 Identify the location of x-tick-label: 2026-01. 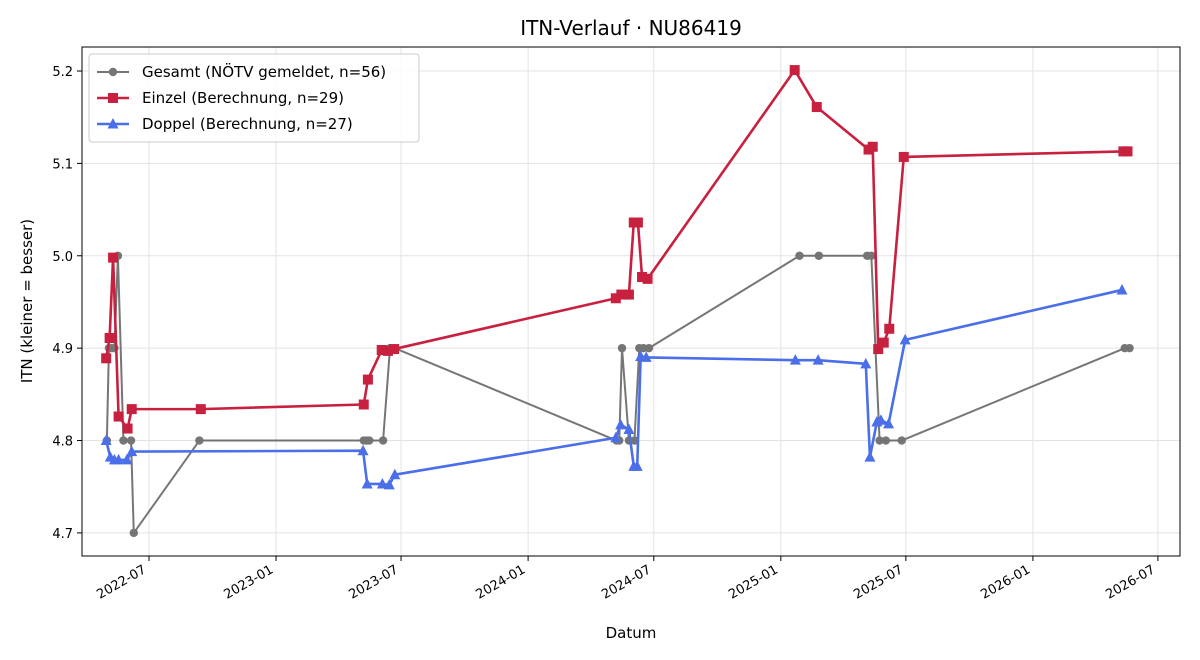
(1005, 582).